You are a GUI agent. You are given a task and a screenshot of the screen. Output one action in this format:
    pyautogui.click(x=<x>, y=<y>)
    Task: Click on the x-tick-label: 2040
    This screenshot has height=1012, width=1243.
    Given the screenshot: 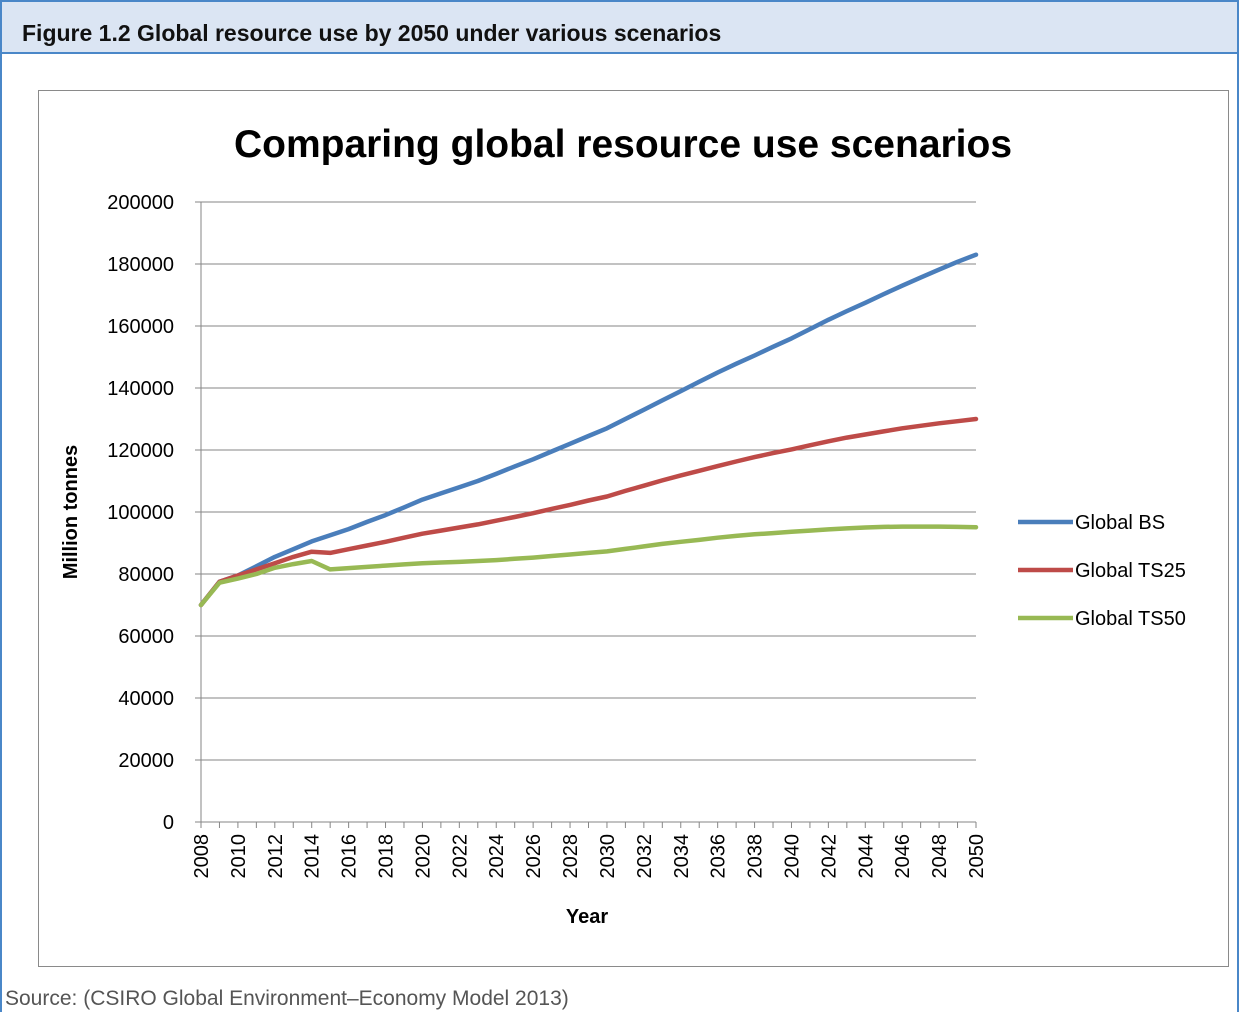 What is the action you would take?
    pyautogui.click(x=792, y=856)
    